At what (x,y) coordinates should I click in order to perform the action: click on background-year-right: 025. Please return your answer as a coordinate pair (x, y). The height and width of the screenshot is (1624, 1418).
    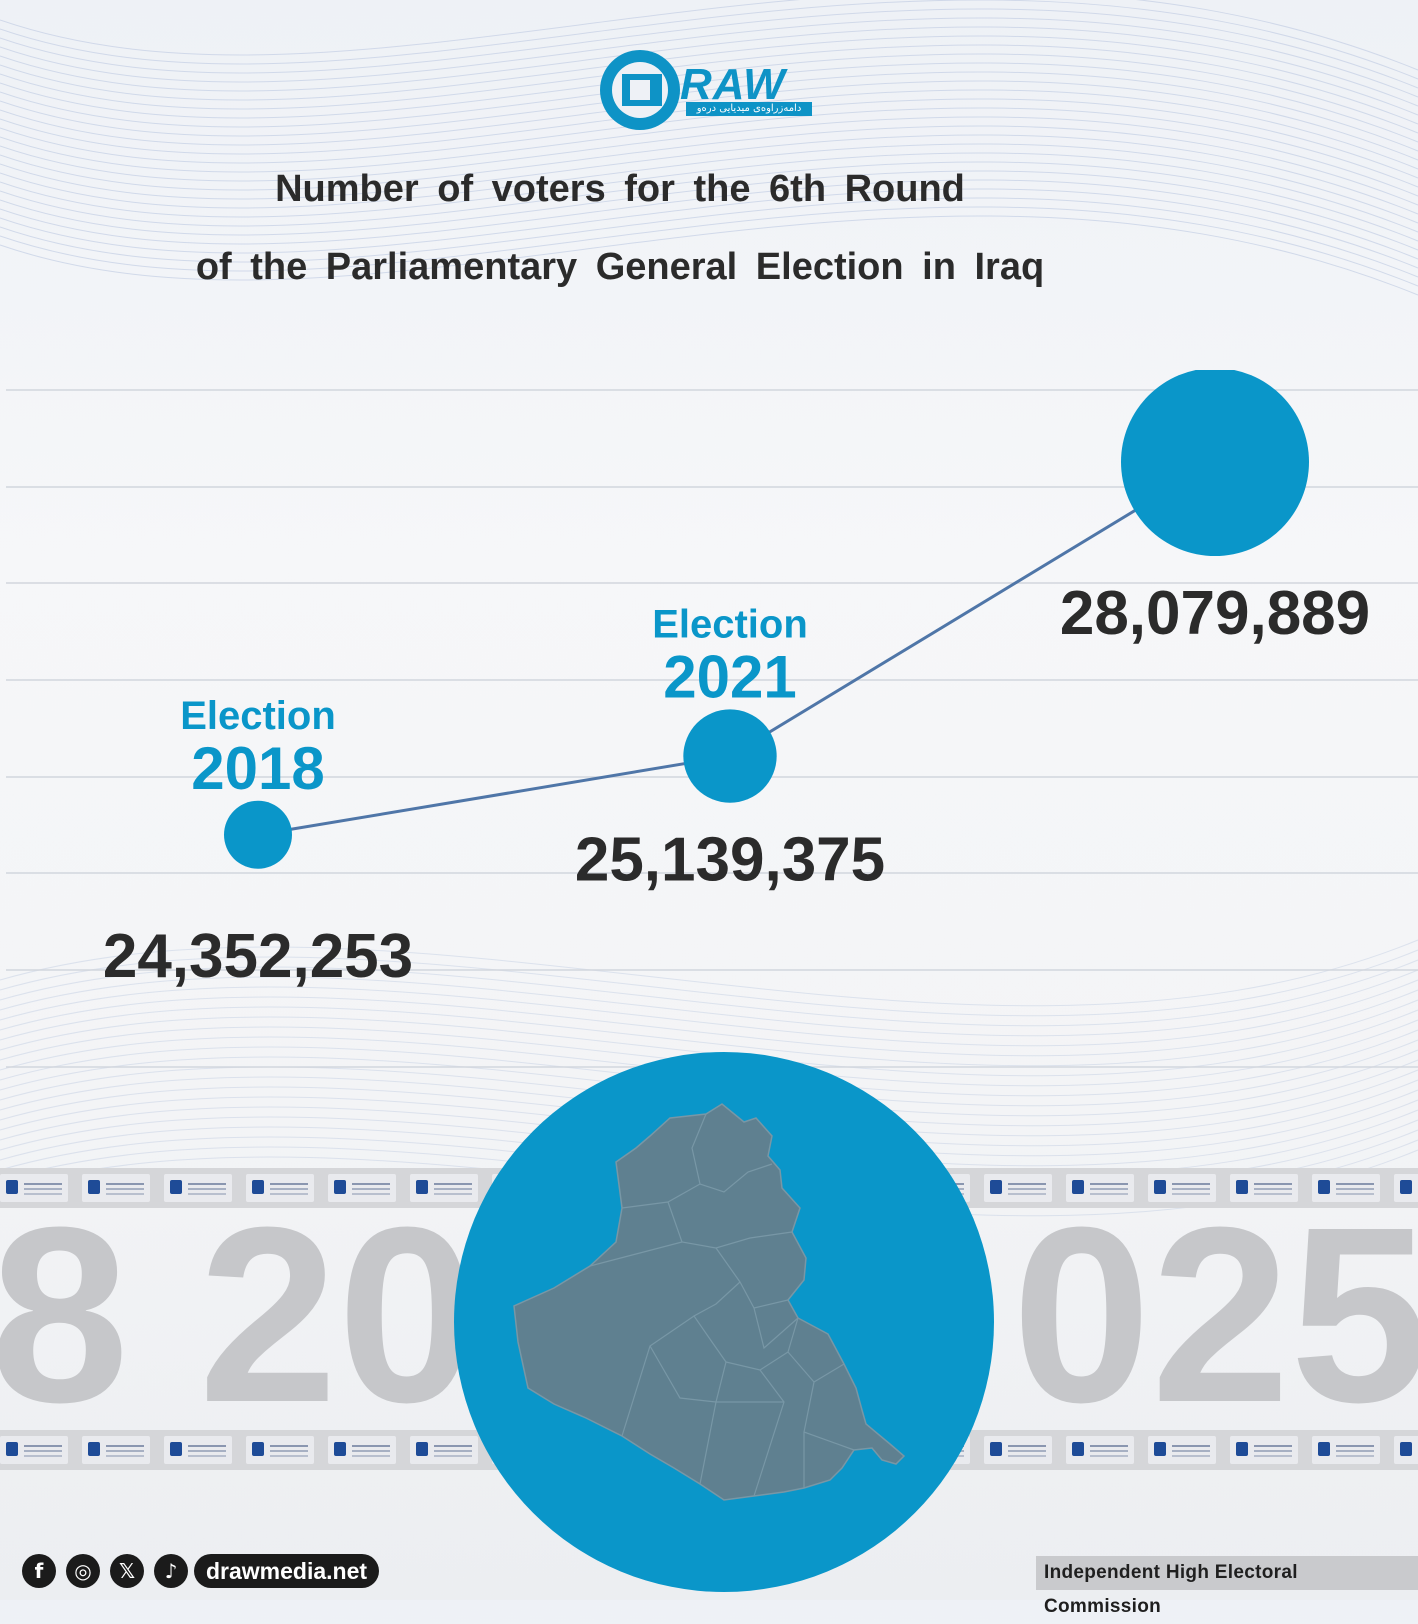
    Looking at the image, I should click on (1215, 1314).